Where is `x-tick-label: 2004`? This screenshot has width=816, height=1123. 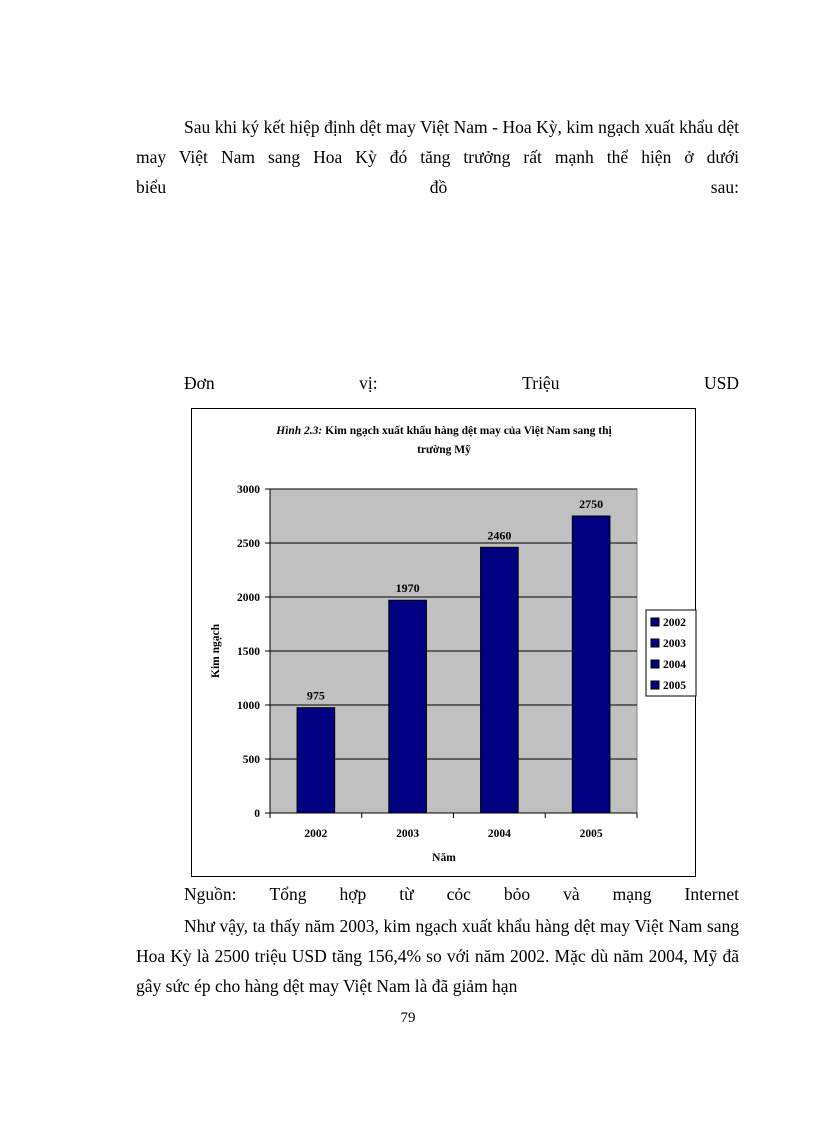
x-tick-label: 2004 is located at coordinates (499, 834).